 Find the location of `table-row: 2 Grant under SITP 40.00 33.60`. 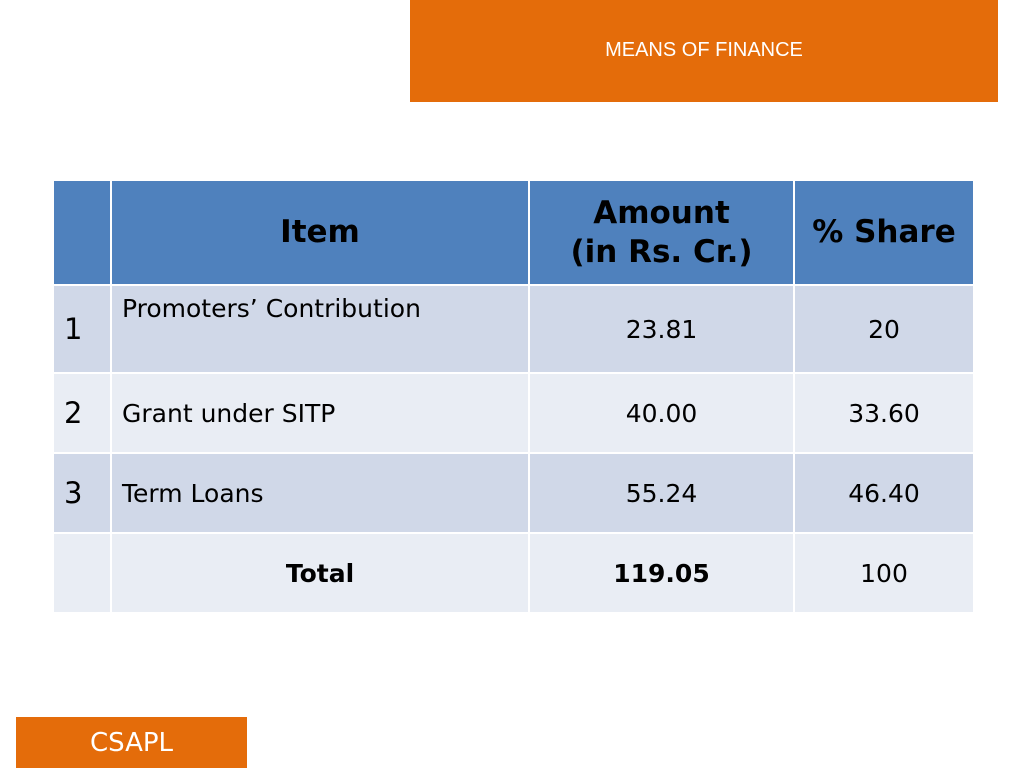

table-row: 2 Grant under SITP 40.00 33.60 is located at coordinates (513, 413).